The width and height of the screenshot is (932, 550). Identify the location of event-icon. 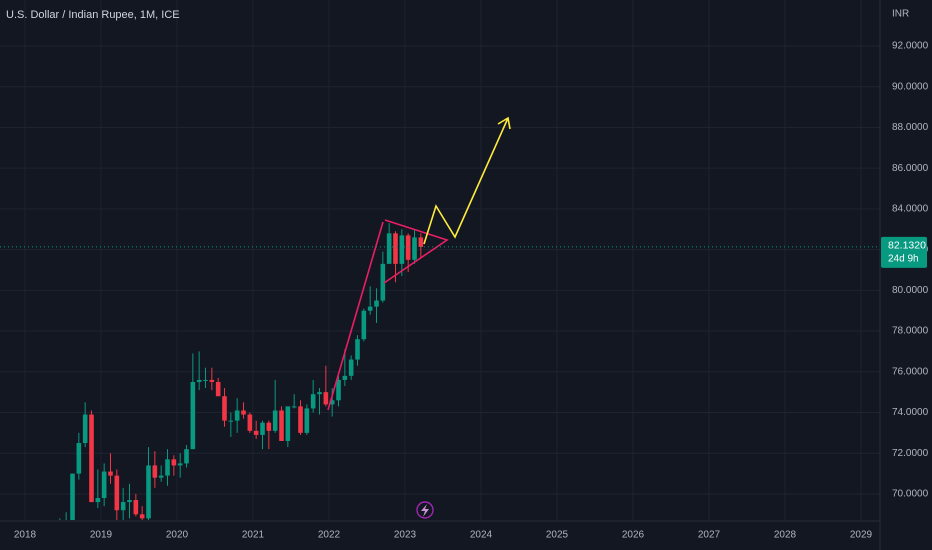
(425, 510).